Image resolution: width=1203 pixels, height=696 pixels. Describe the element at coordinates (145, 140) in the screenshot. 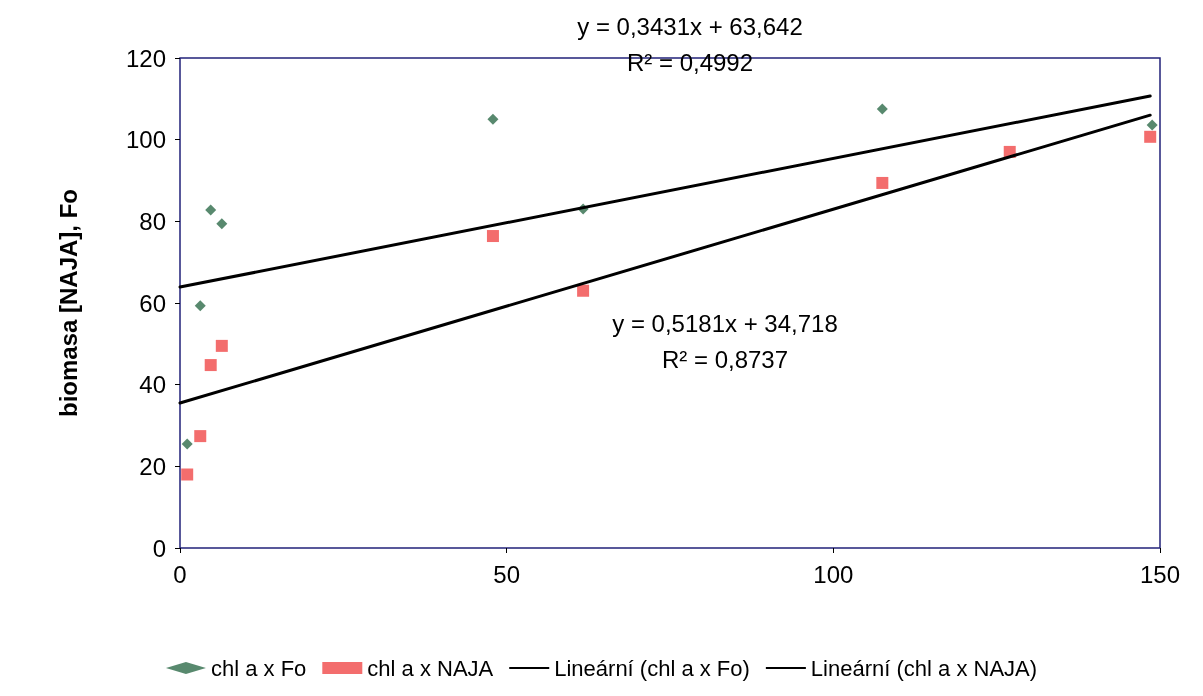

I see `y-tick-label: 100` at that location.